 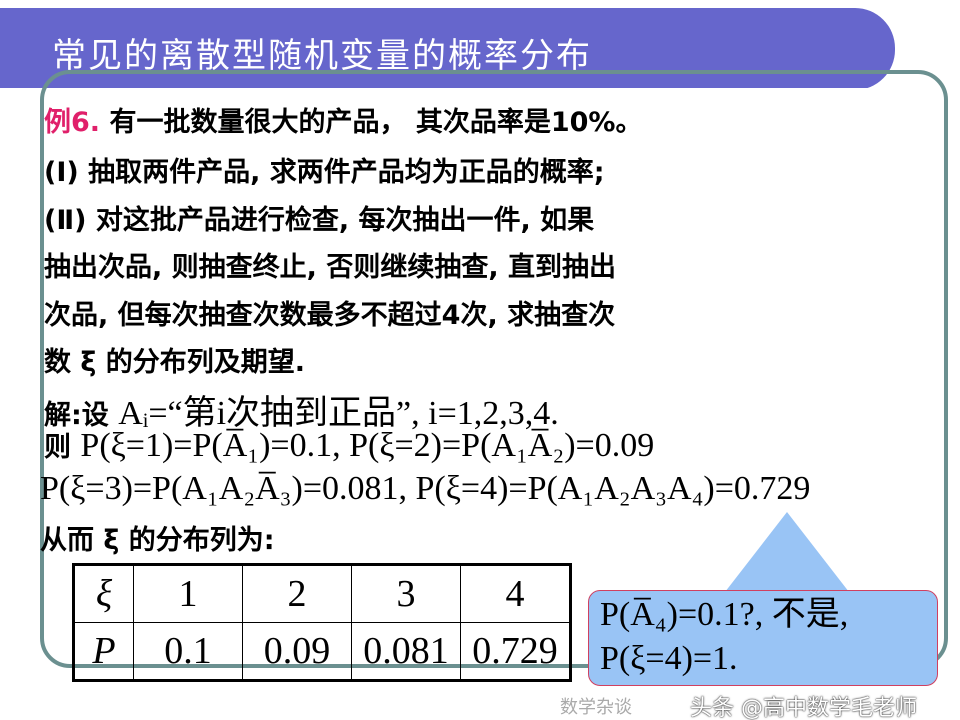 I want to click on callout-text: P(A̅₄)=0.1?, 不是, P(ξ=4)=1., so click(x=724, y=636).